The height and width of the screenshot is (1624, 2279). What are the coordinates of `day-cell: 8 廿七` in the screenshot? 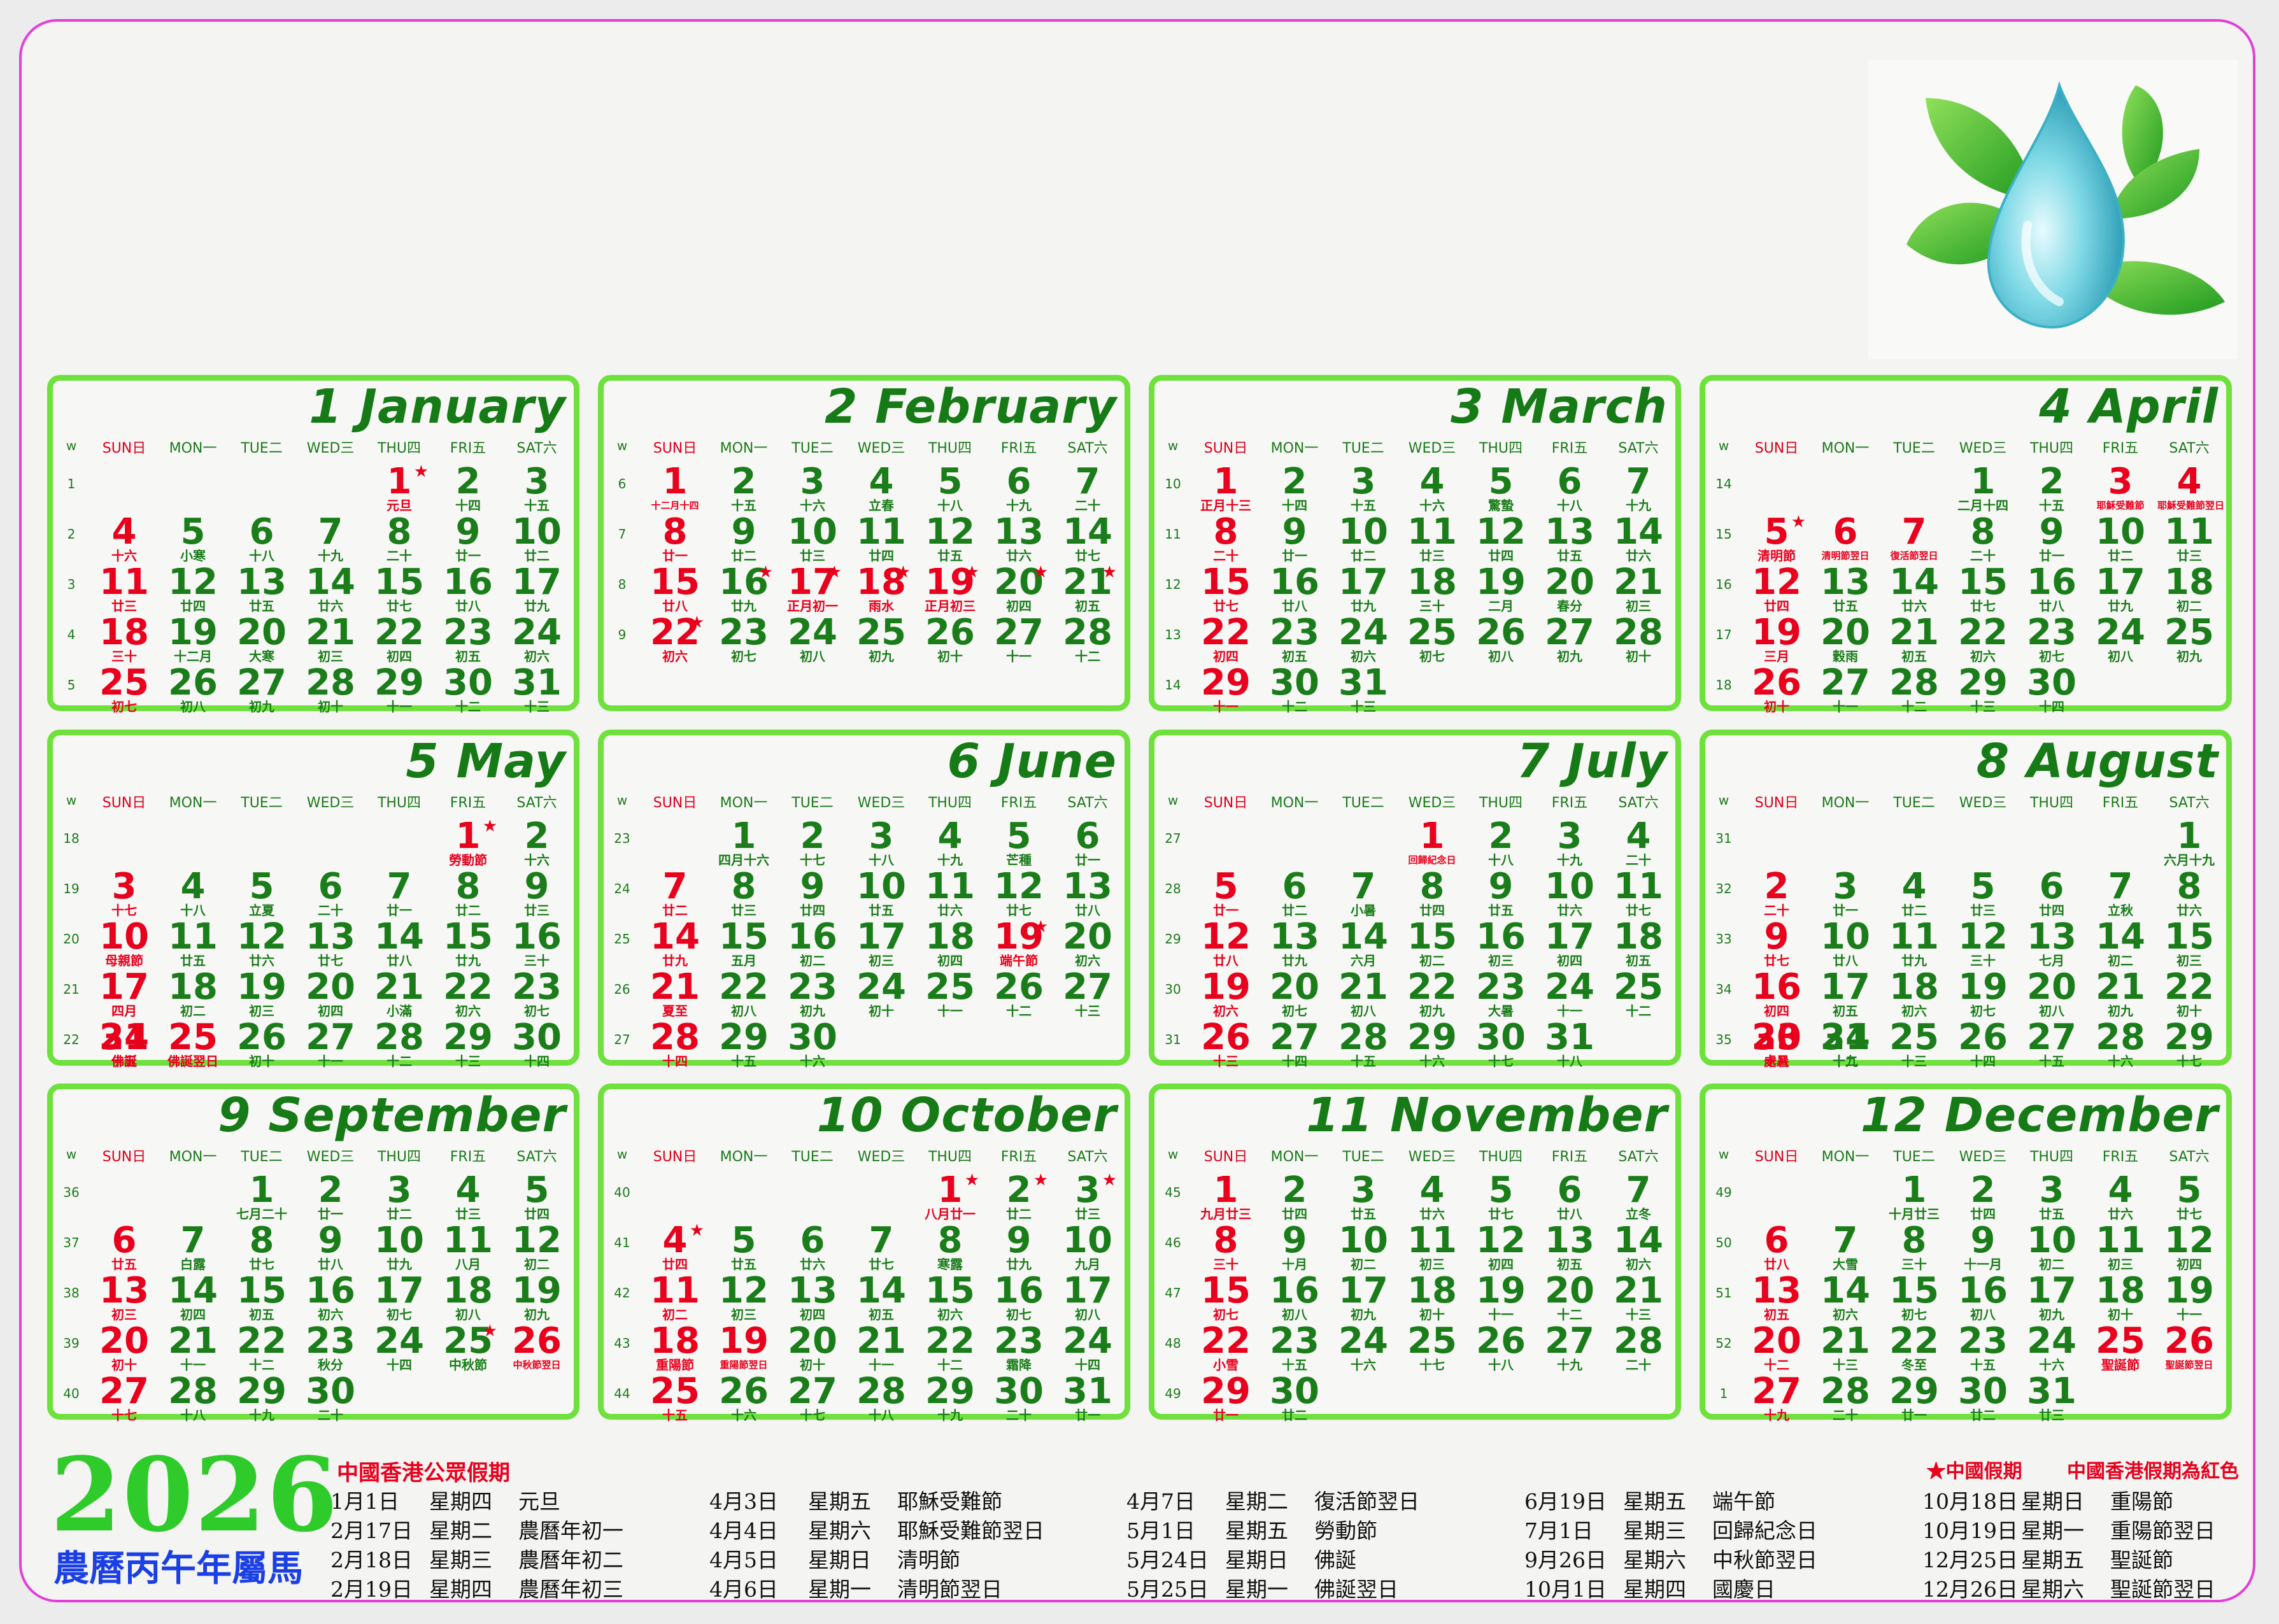 It's located at (262, 1247).